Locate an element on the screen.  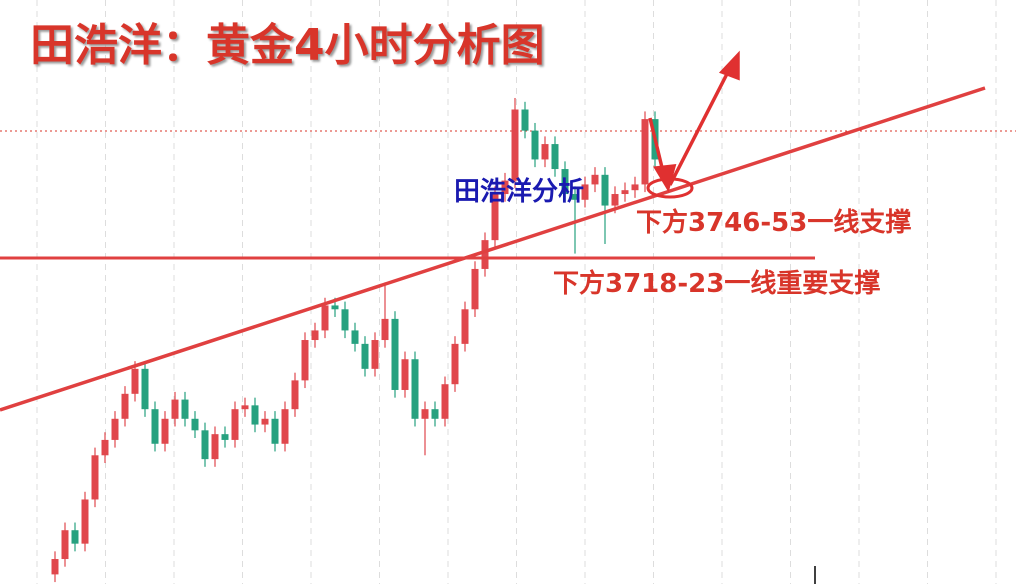
arrow-up is located at coordinates (700, 126).